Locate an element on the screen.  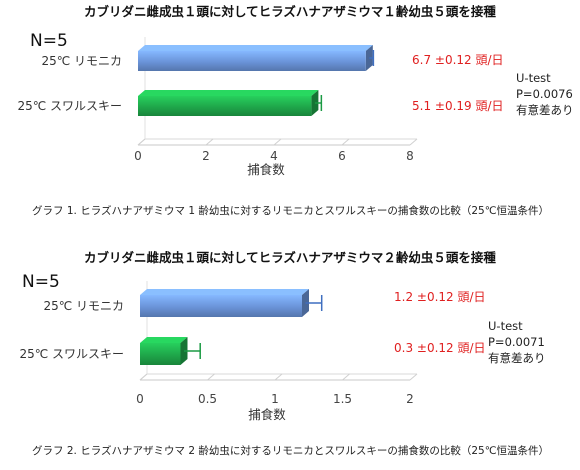
chart-2-title: カブリダニ雌成虫１頭に対してヒラズハナアザミウマ２齢幼虫５頭を接種 is located at coordinates (290, 257).